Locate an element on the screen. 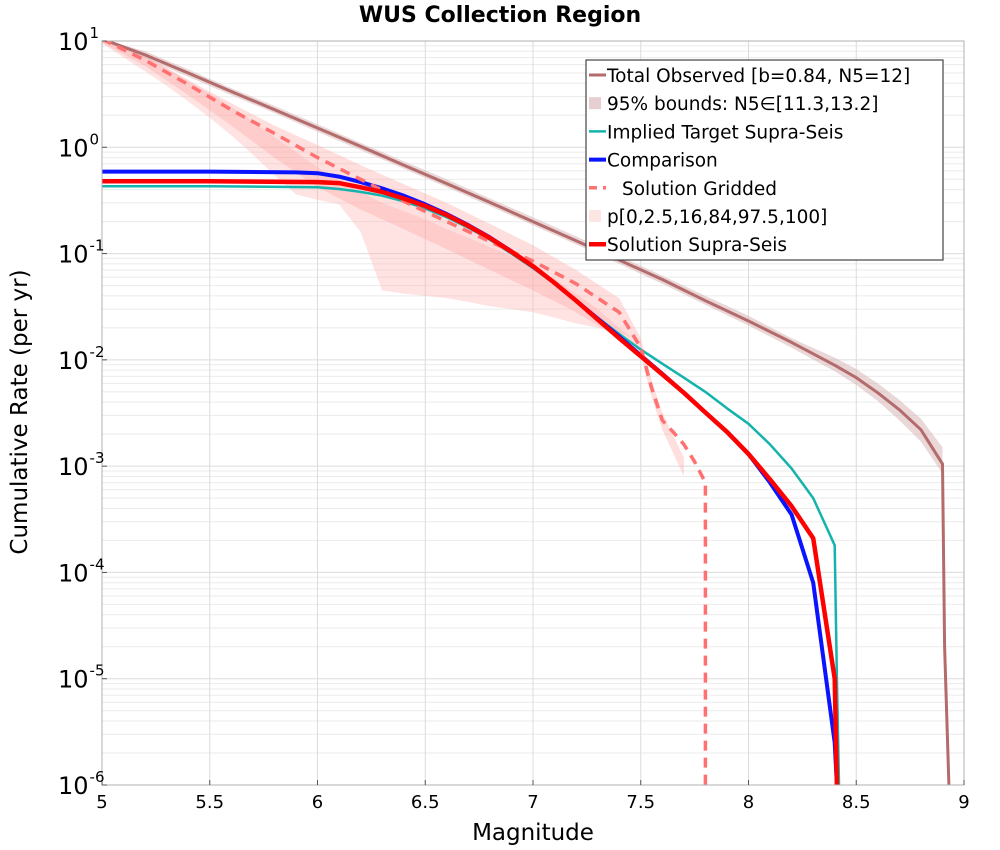  x-tick-label: 8.5 is located at coordinates (856, 802).